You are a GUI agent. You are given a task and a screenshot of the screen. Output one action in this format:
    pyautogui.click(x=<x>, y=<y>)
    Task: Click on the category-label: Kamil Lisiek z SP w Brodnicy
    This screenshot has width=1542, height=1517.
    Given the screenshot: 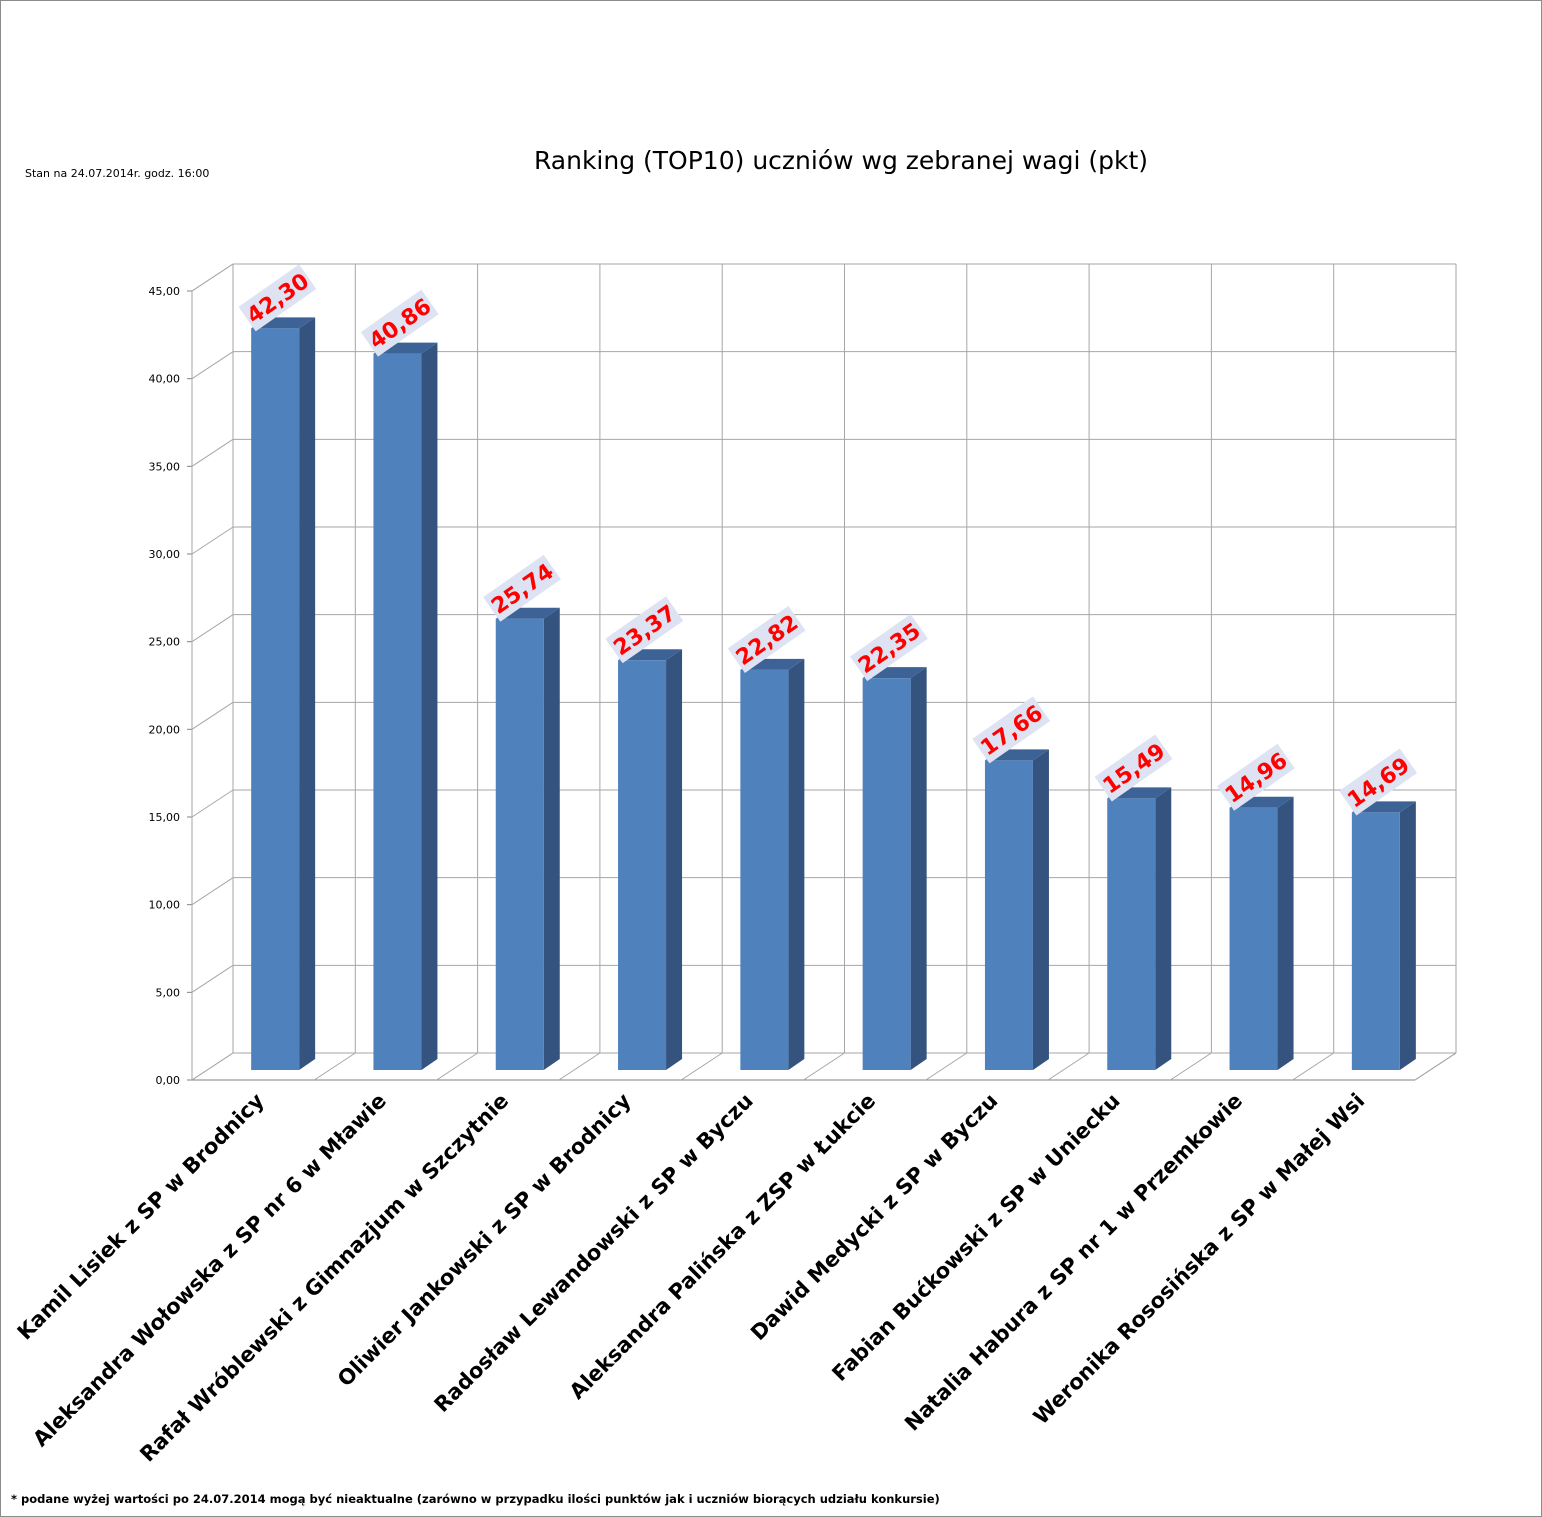 What is the action you would take?
    pyautogui.click(x=141, y=1216)
    